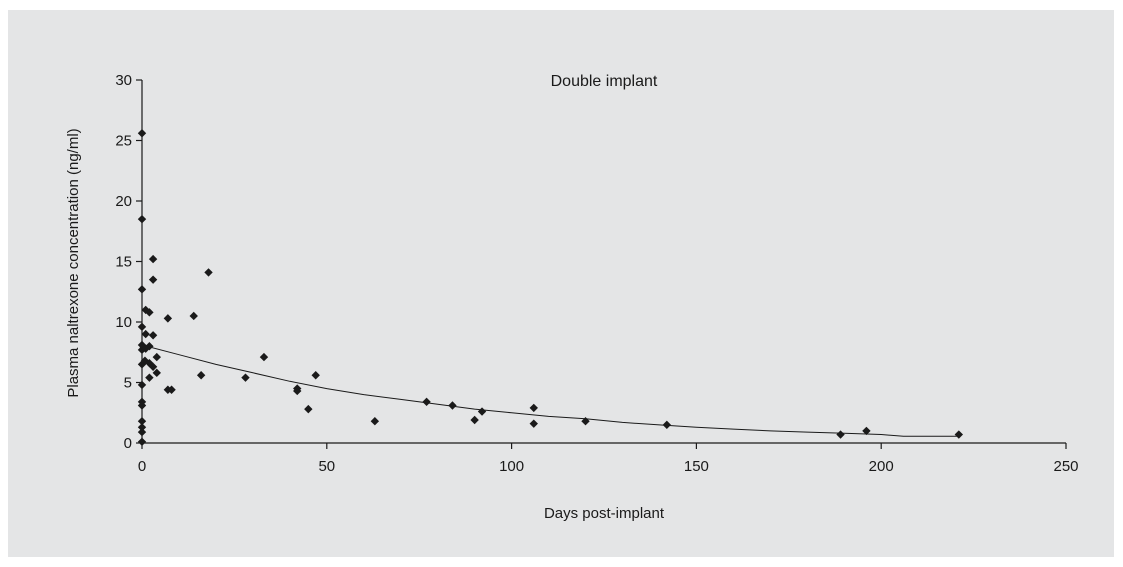 The image size is (1123, 567). I want to click on x-axis-label: Days post-implant, so click(604, 513).